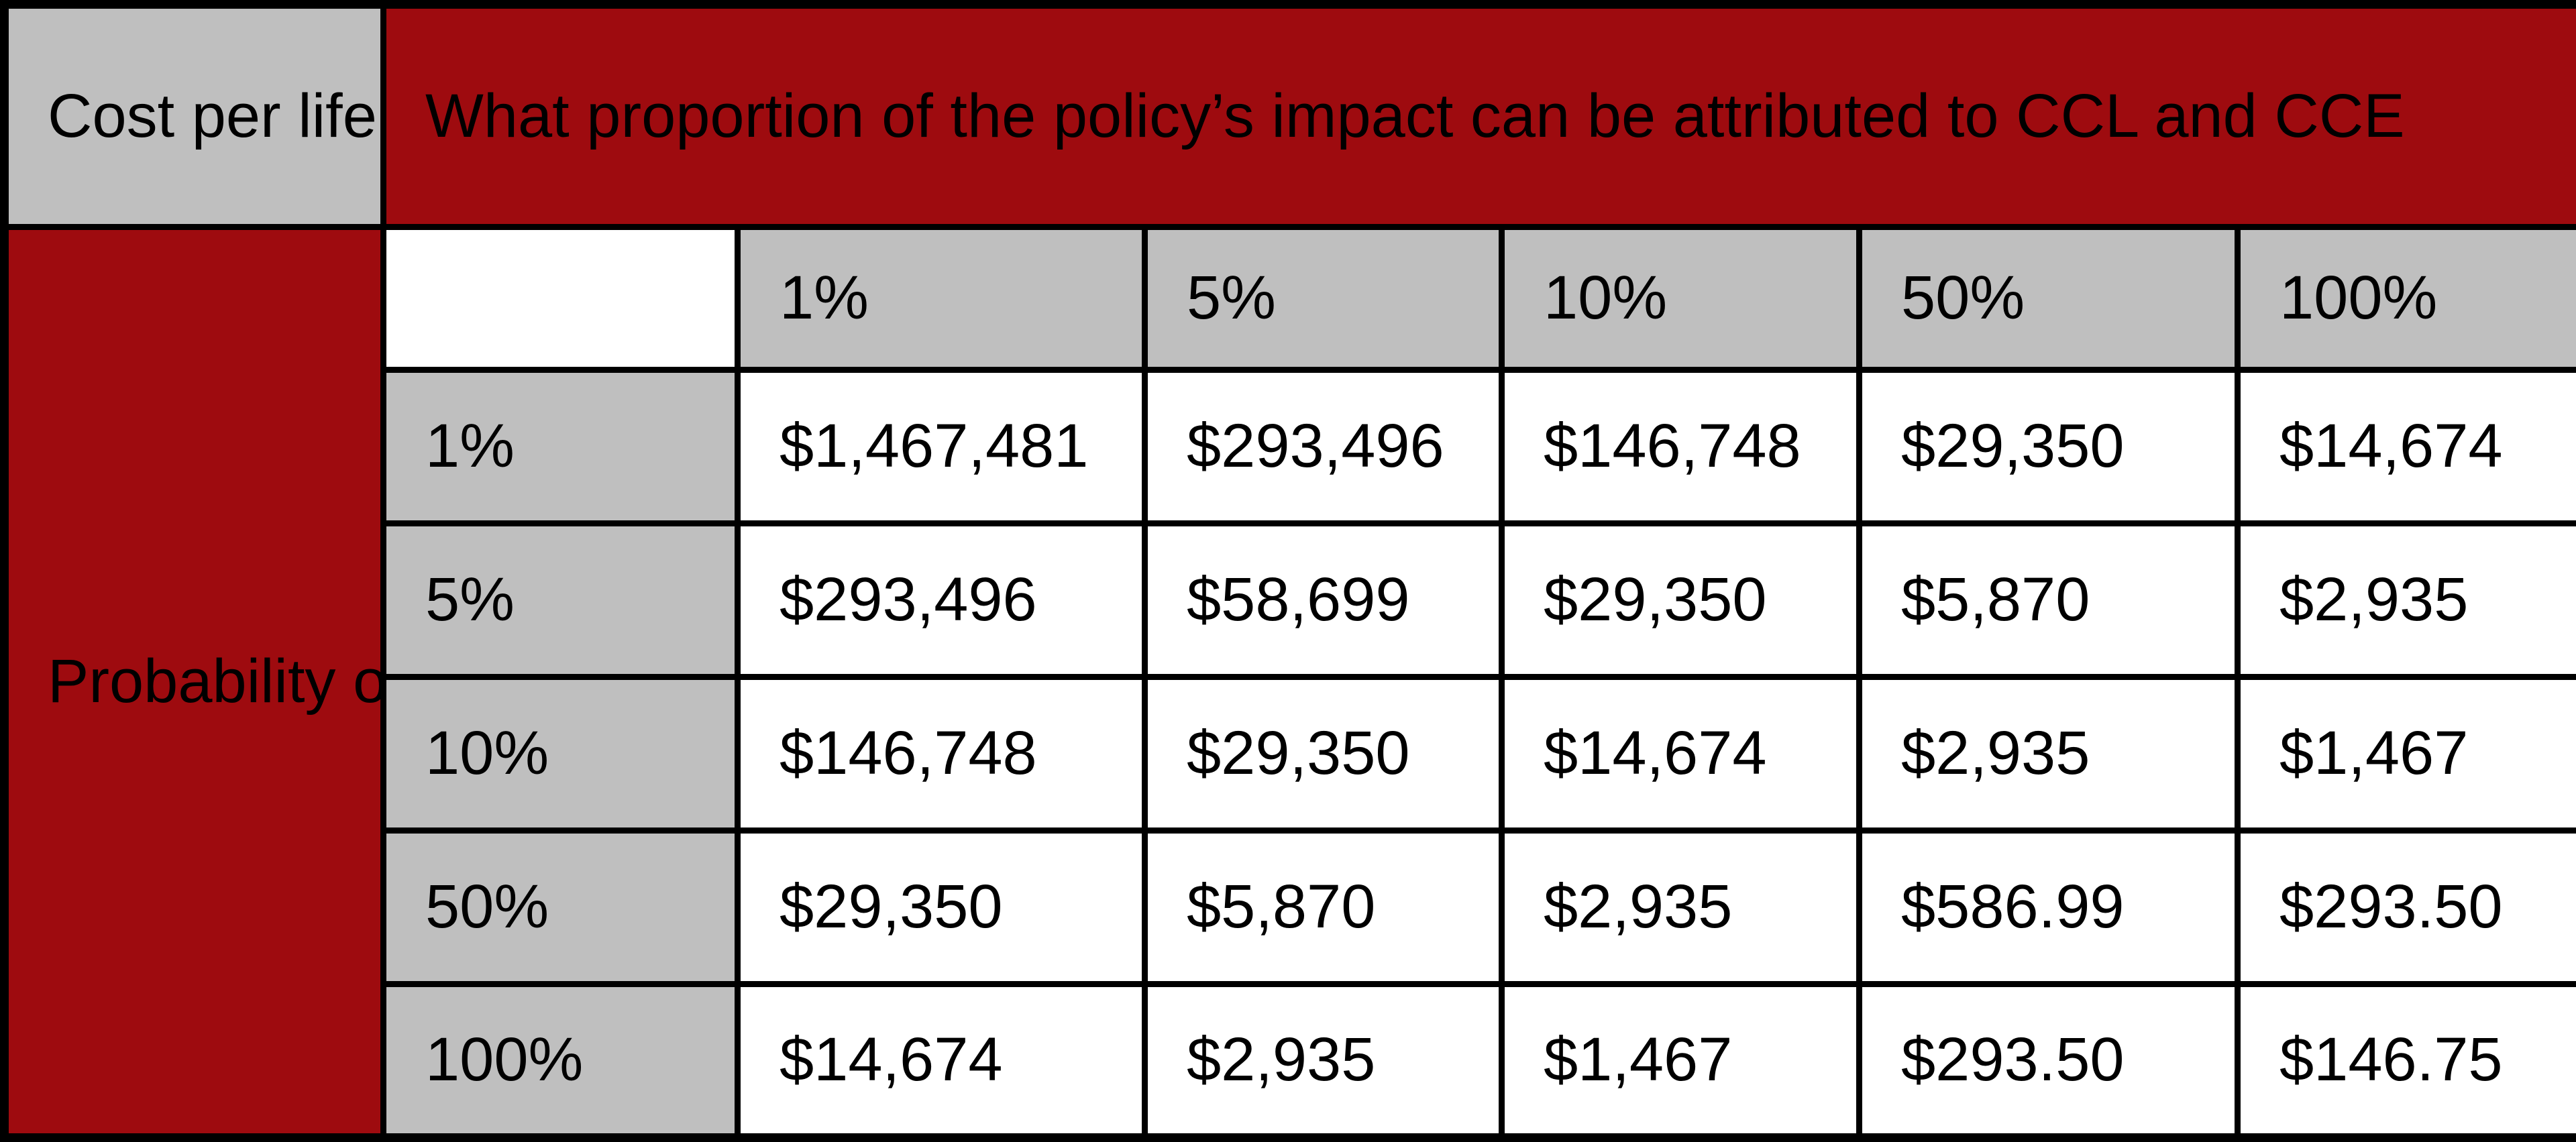  Describe the element at coordinates (560, 600) in the screenshot. I see `row-header-5pct: 5%` at that location.